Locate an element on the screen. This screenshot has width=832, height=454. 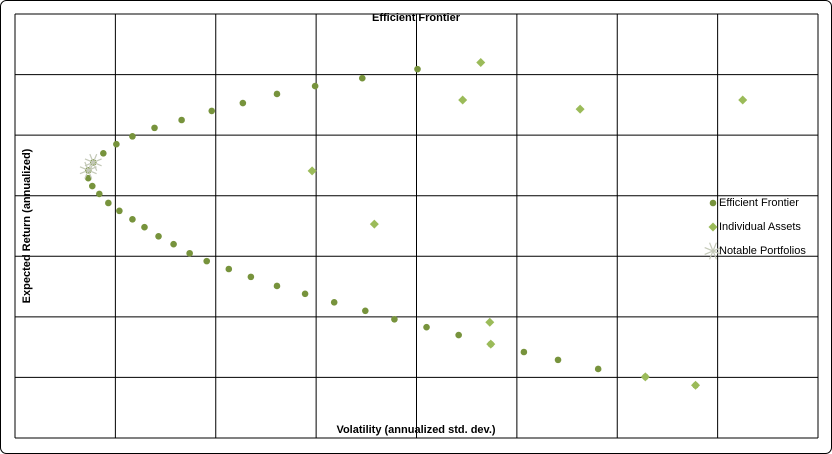
legend-label: Notable Portfolios is located at coordinates (762, 251).